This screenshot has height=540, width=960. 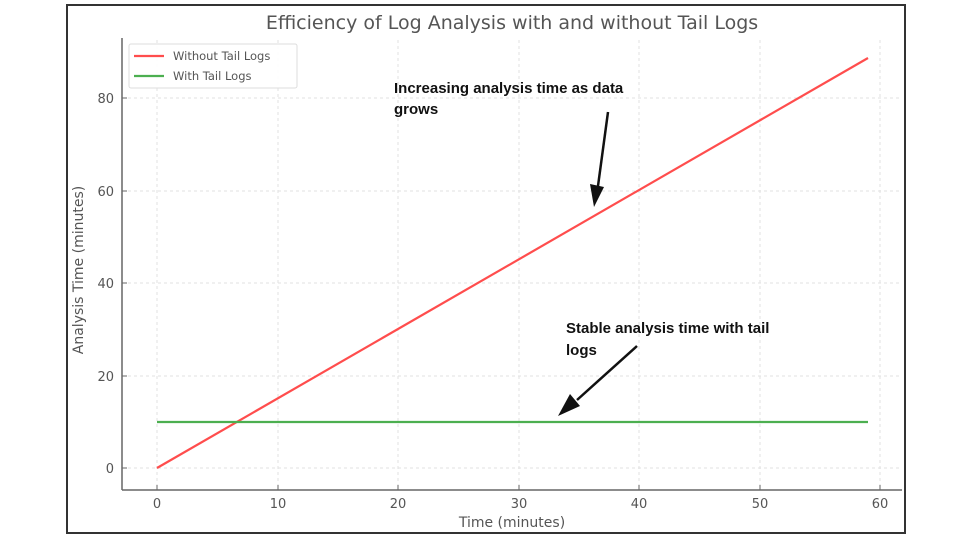 I want to click on x-tick-label: 10, so click(x=278, y=504).